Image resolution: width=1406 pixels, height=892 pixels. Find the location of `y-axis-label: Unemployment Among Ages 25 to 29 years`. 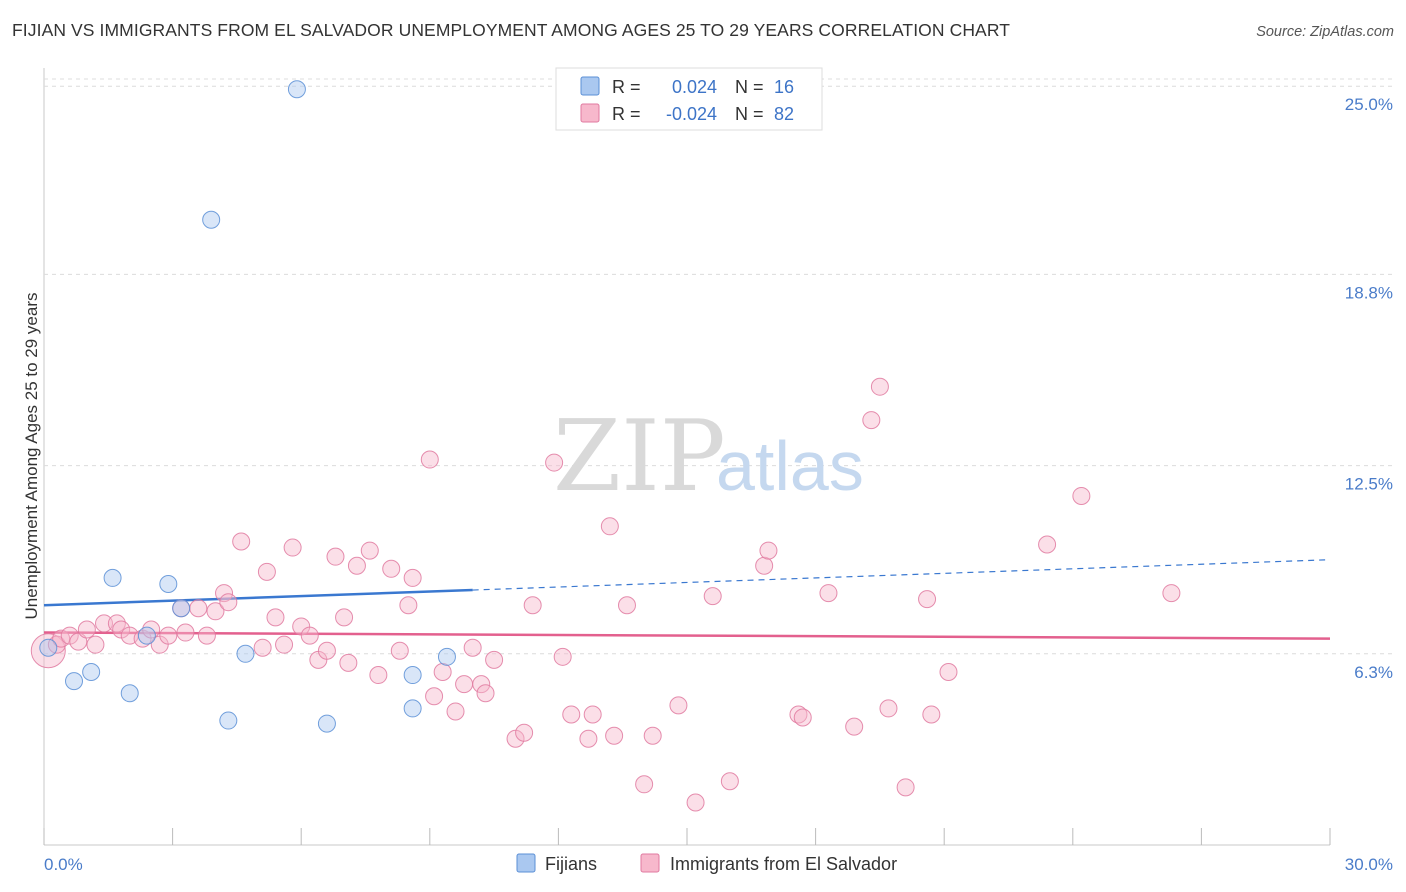

y-axis-label: Unemployment Among Ages 25 to 29 years is located at coordinates (31, 456).